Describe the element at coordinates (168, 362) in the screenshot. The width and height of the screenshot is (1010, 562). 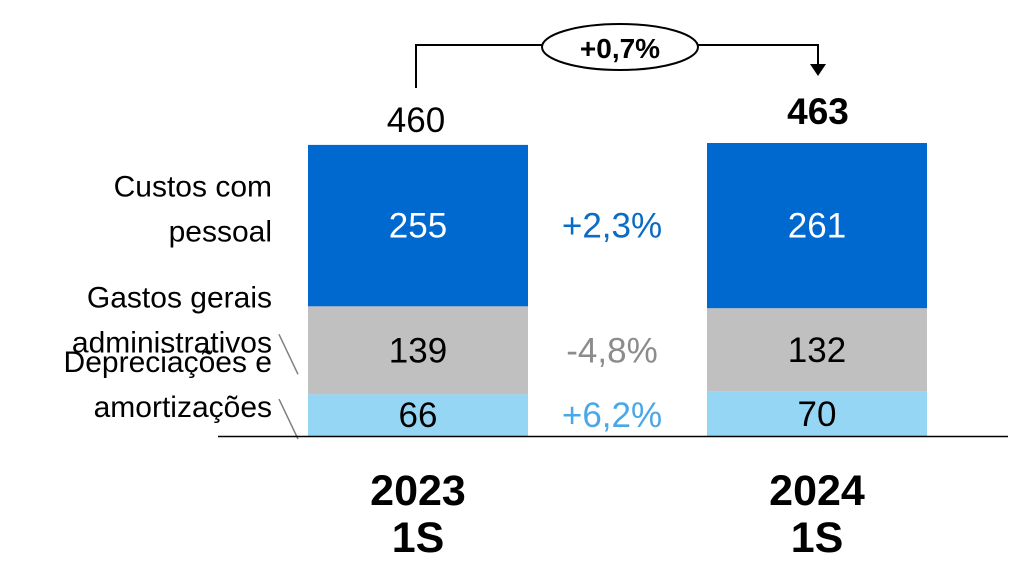
I see `series-label-0-line-0: Depreciações e` at that location.